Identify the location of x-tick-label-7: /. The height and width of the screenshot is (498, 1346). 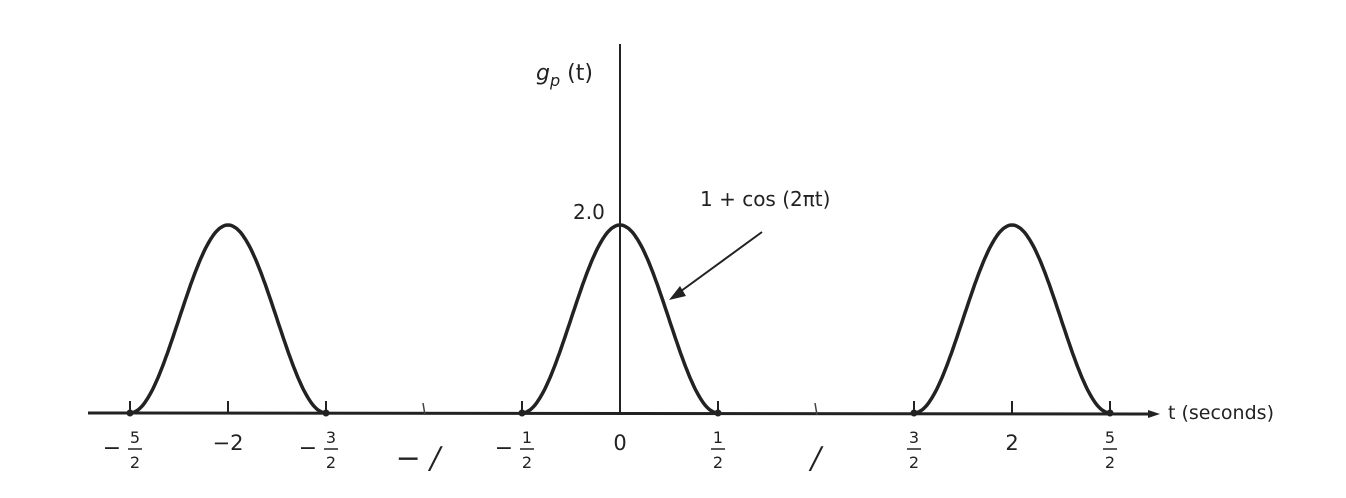
(816, 458).